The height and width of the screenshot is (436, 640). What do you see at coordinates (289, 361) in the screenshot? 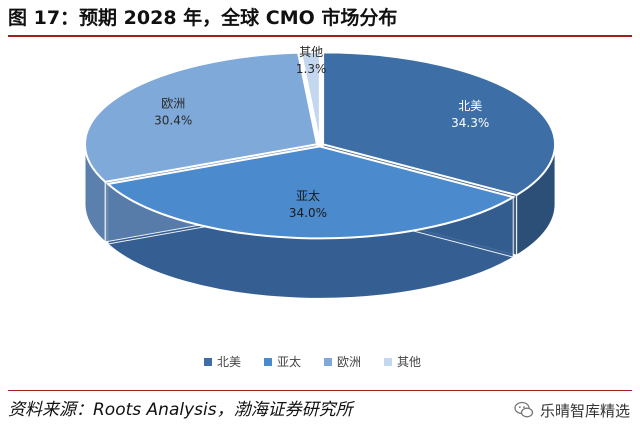
I see `legend-label-2: 亚太` at bounding box center [289, 361].